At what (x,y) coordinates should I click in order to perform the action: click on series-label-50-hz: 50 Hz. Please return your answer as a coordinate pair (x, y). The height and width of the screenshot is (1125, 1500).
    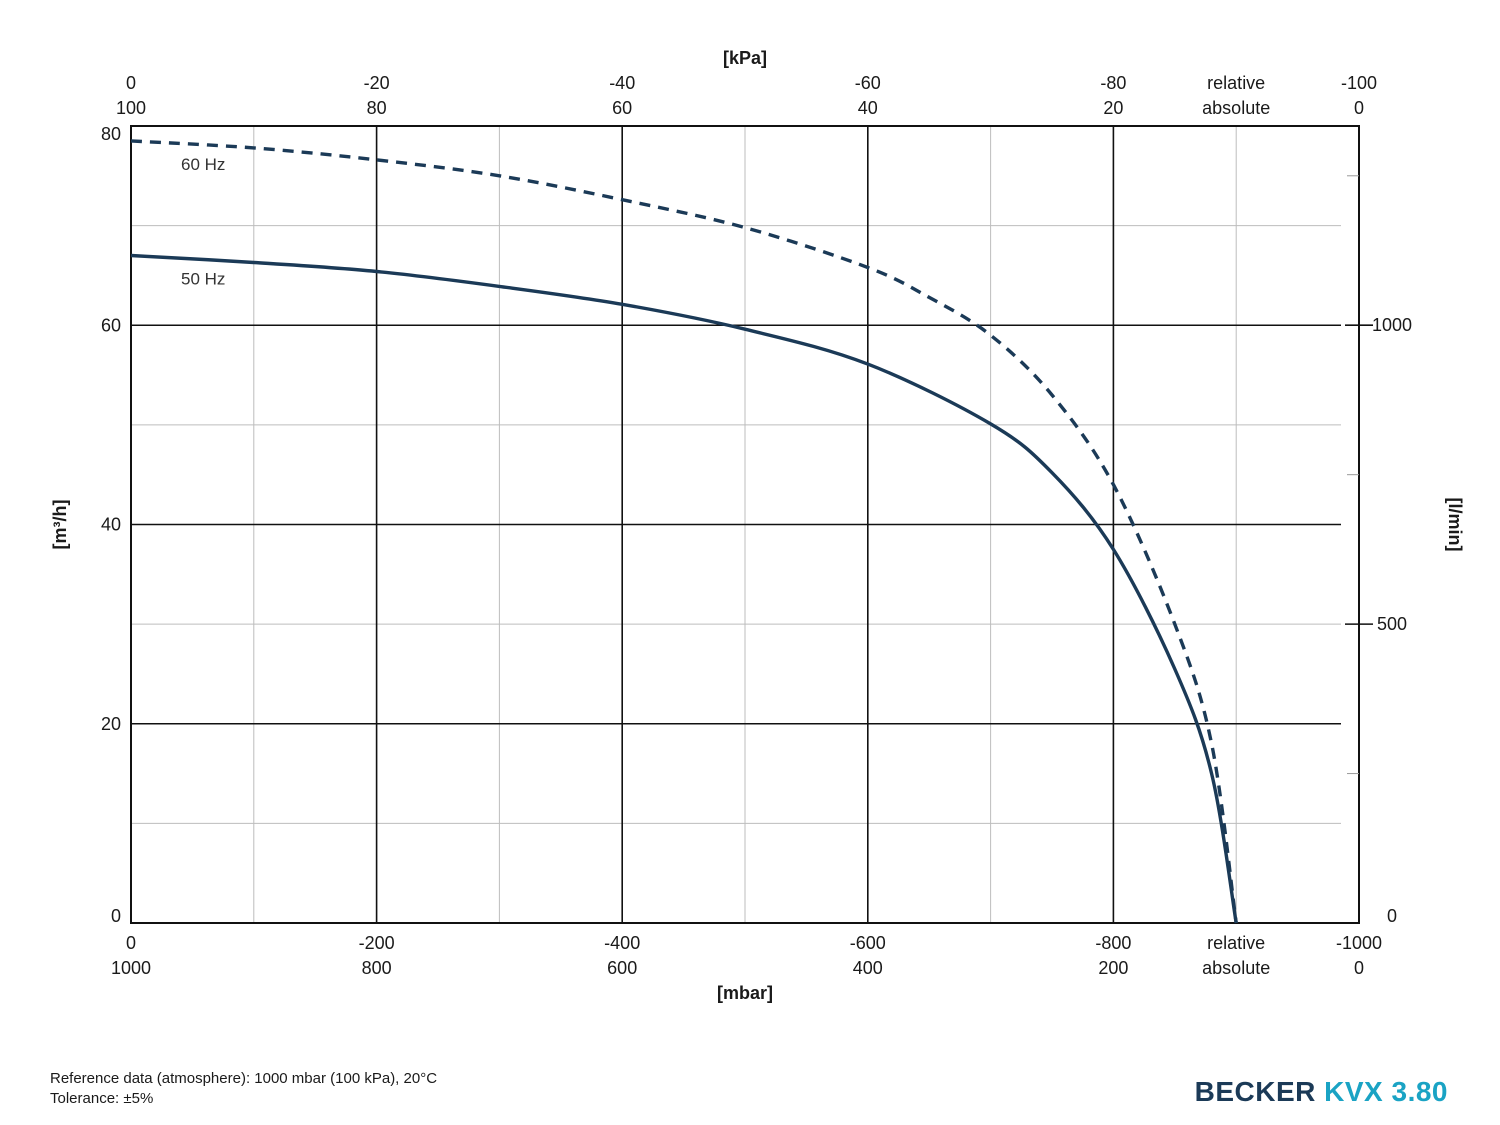
    Looking at the image, I should click on (203, 278).